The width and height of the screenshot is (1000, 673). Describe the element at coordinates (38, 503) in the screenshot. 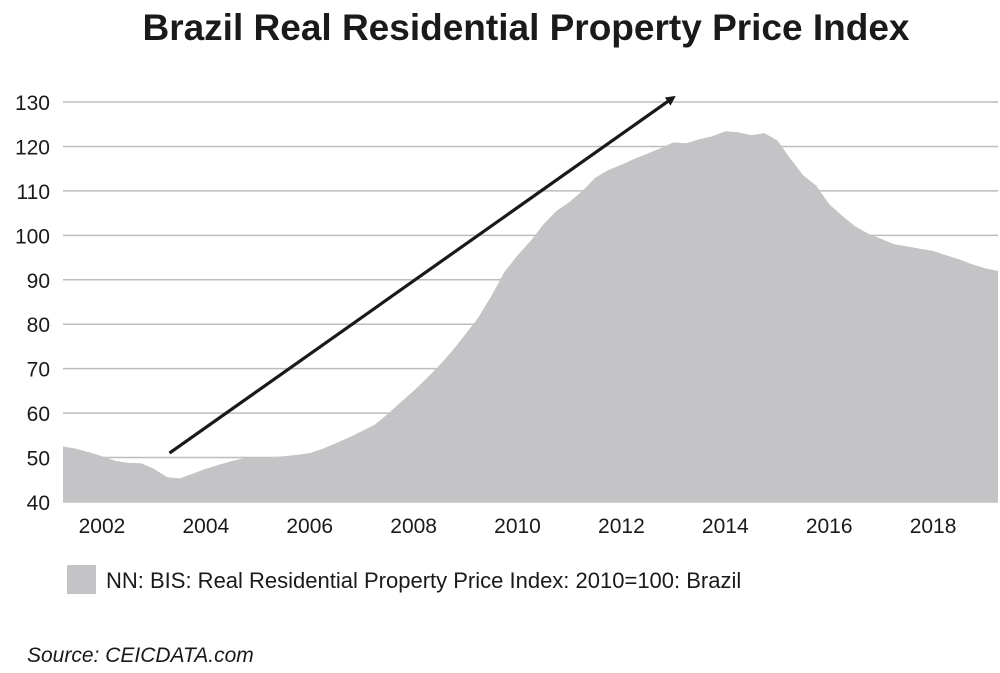

I see `y-tick-label: 40` at that location.